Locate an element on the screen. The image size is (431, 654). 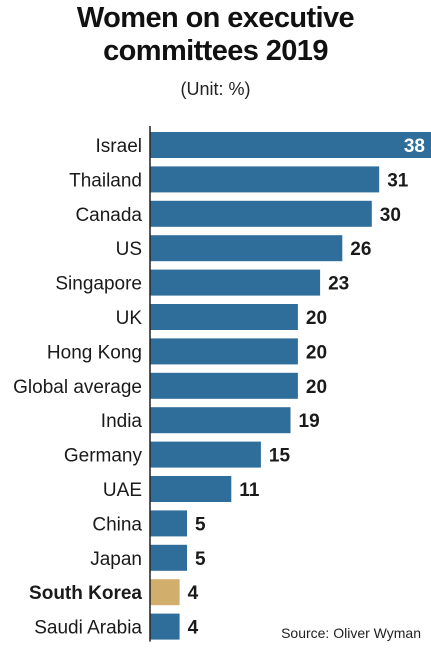
value-label-thailand: 31 is located at coordinates (398, 180).